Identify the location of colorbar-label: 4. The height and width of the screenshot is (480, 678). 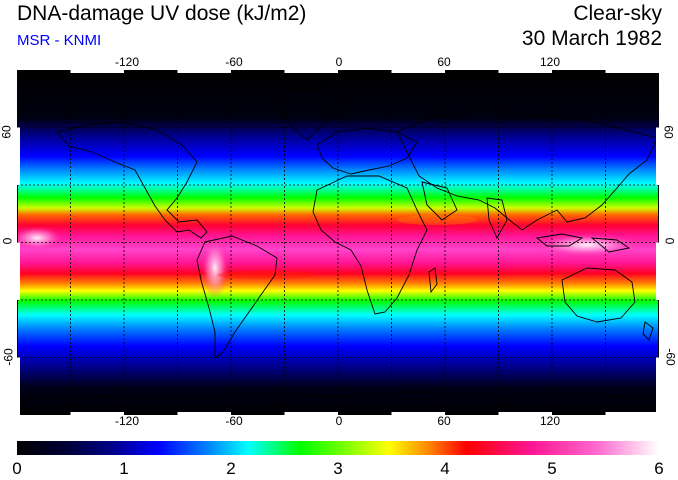
(445, 468).